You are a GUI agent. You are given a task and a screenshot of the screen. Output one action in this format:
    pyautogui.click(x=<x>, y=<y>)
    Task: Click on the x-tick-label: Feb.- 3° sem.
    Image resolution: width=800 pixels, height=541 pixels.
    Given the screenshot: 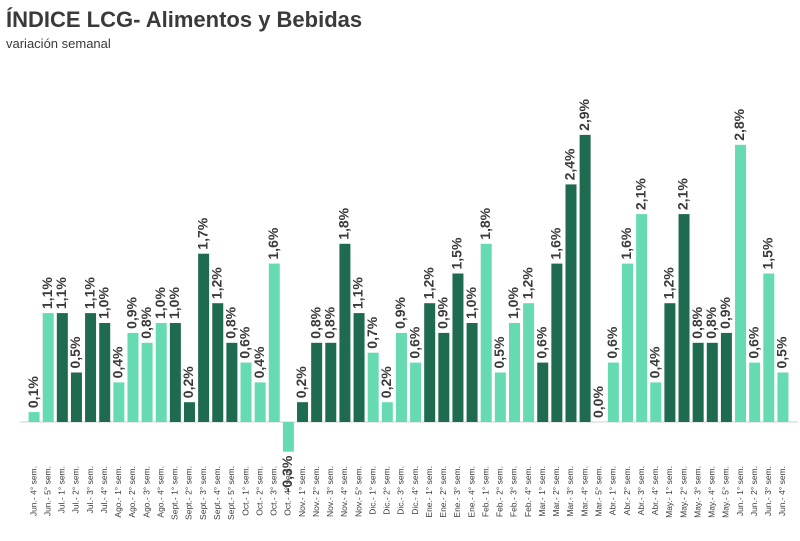 What is the action you would take?
    pyautogui.click(x=514, y=491)
    